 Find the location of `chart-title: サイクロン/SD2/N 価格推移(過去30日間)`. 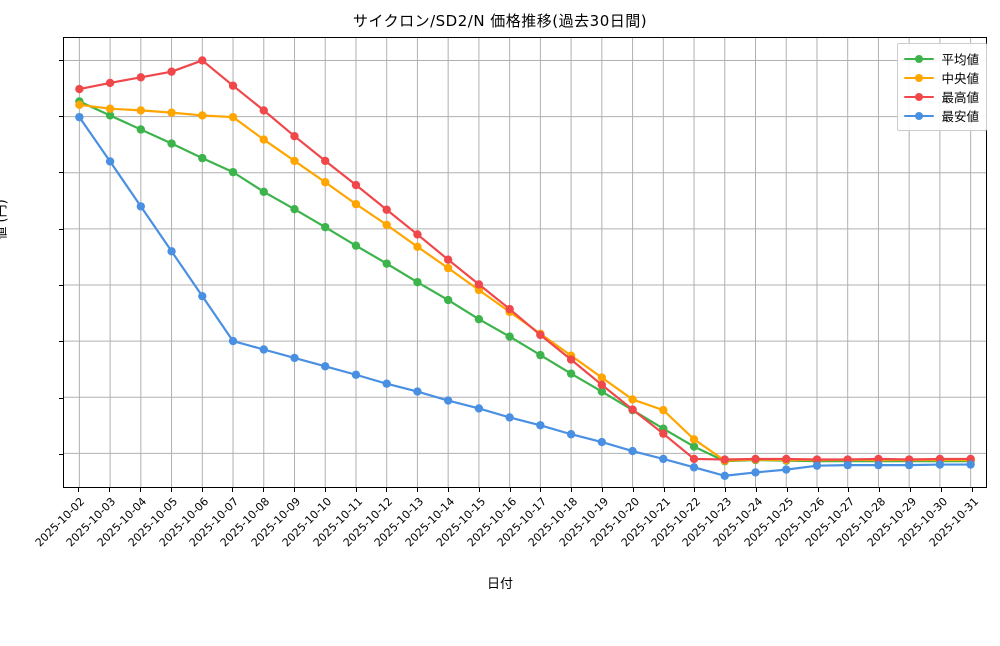

chart-title: サイクロン/SD2/N 価格推移(過去30日間) is located at coordinates (500, 21).